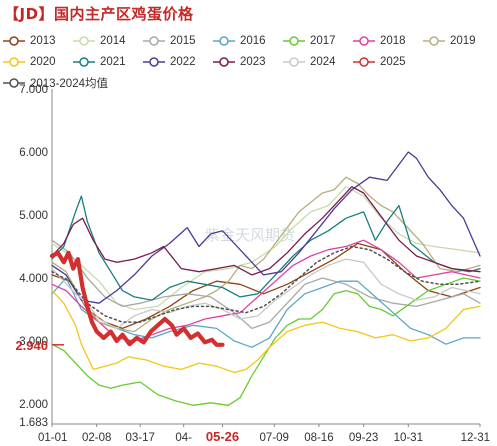 The width and height of the screenshot is (497, 446). Describe the element at coordinates (99, 41) in the screenshot. I see `legend-item-2014: 2014` at that location.